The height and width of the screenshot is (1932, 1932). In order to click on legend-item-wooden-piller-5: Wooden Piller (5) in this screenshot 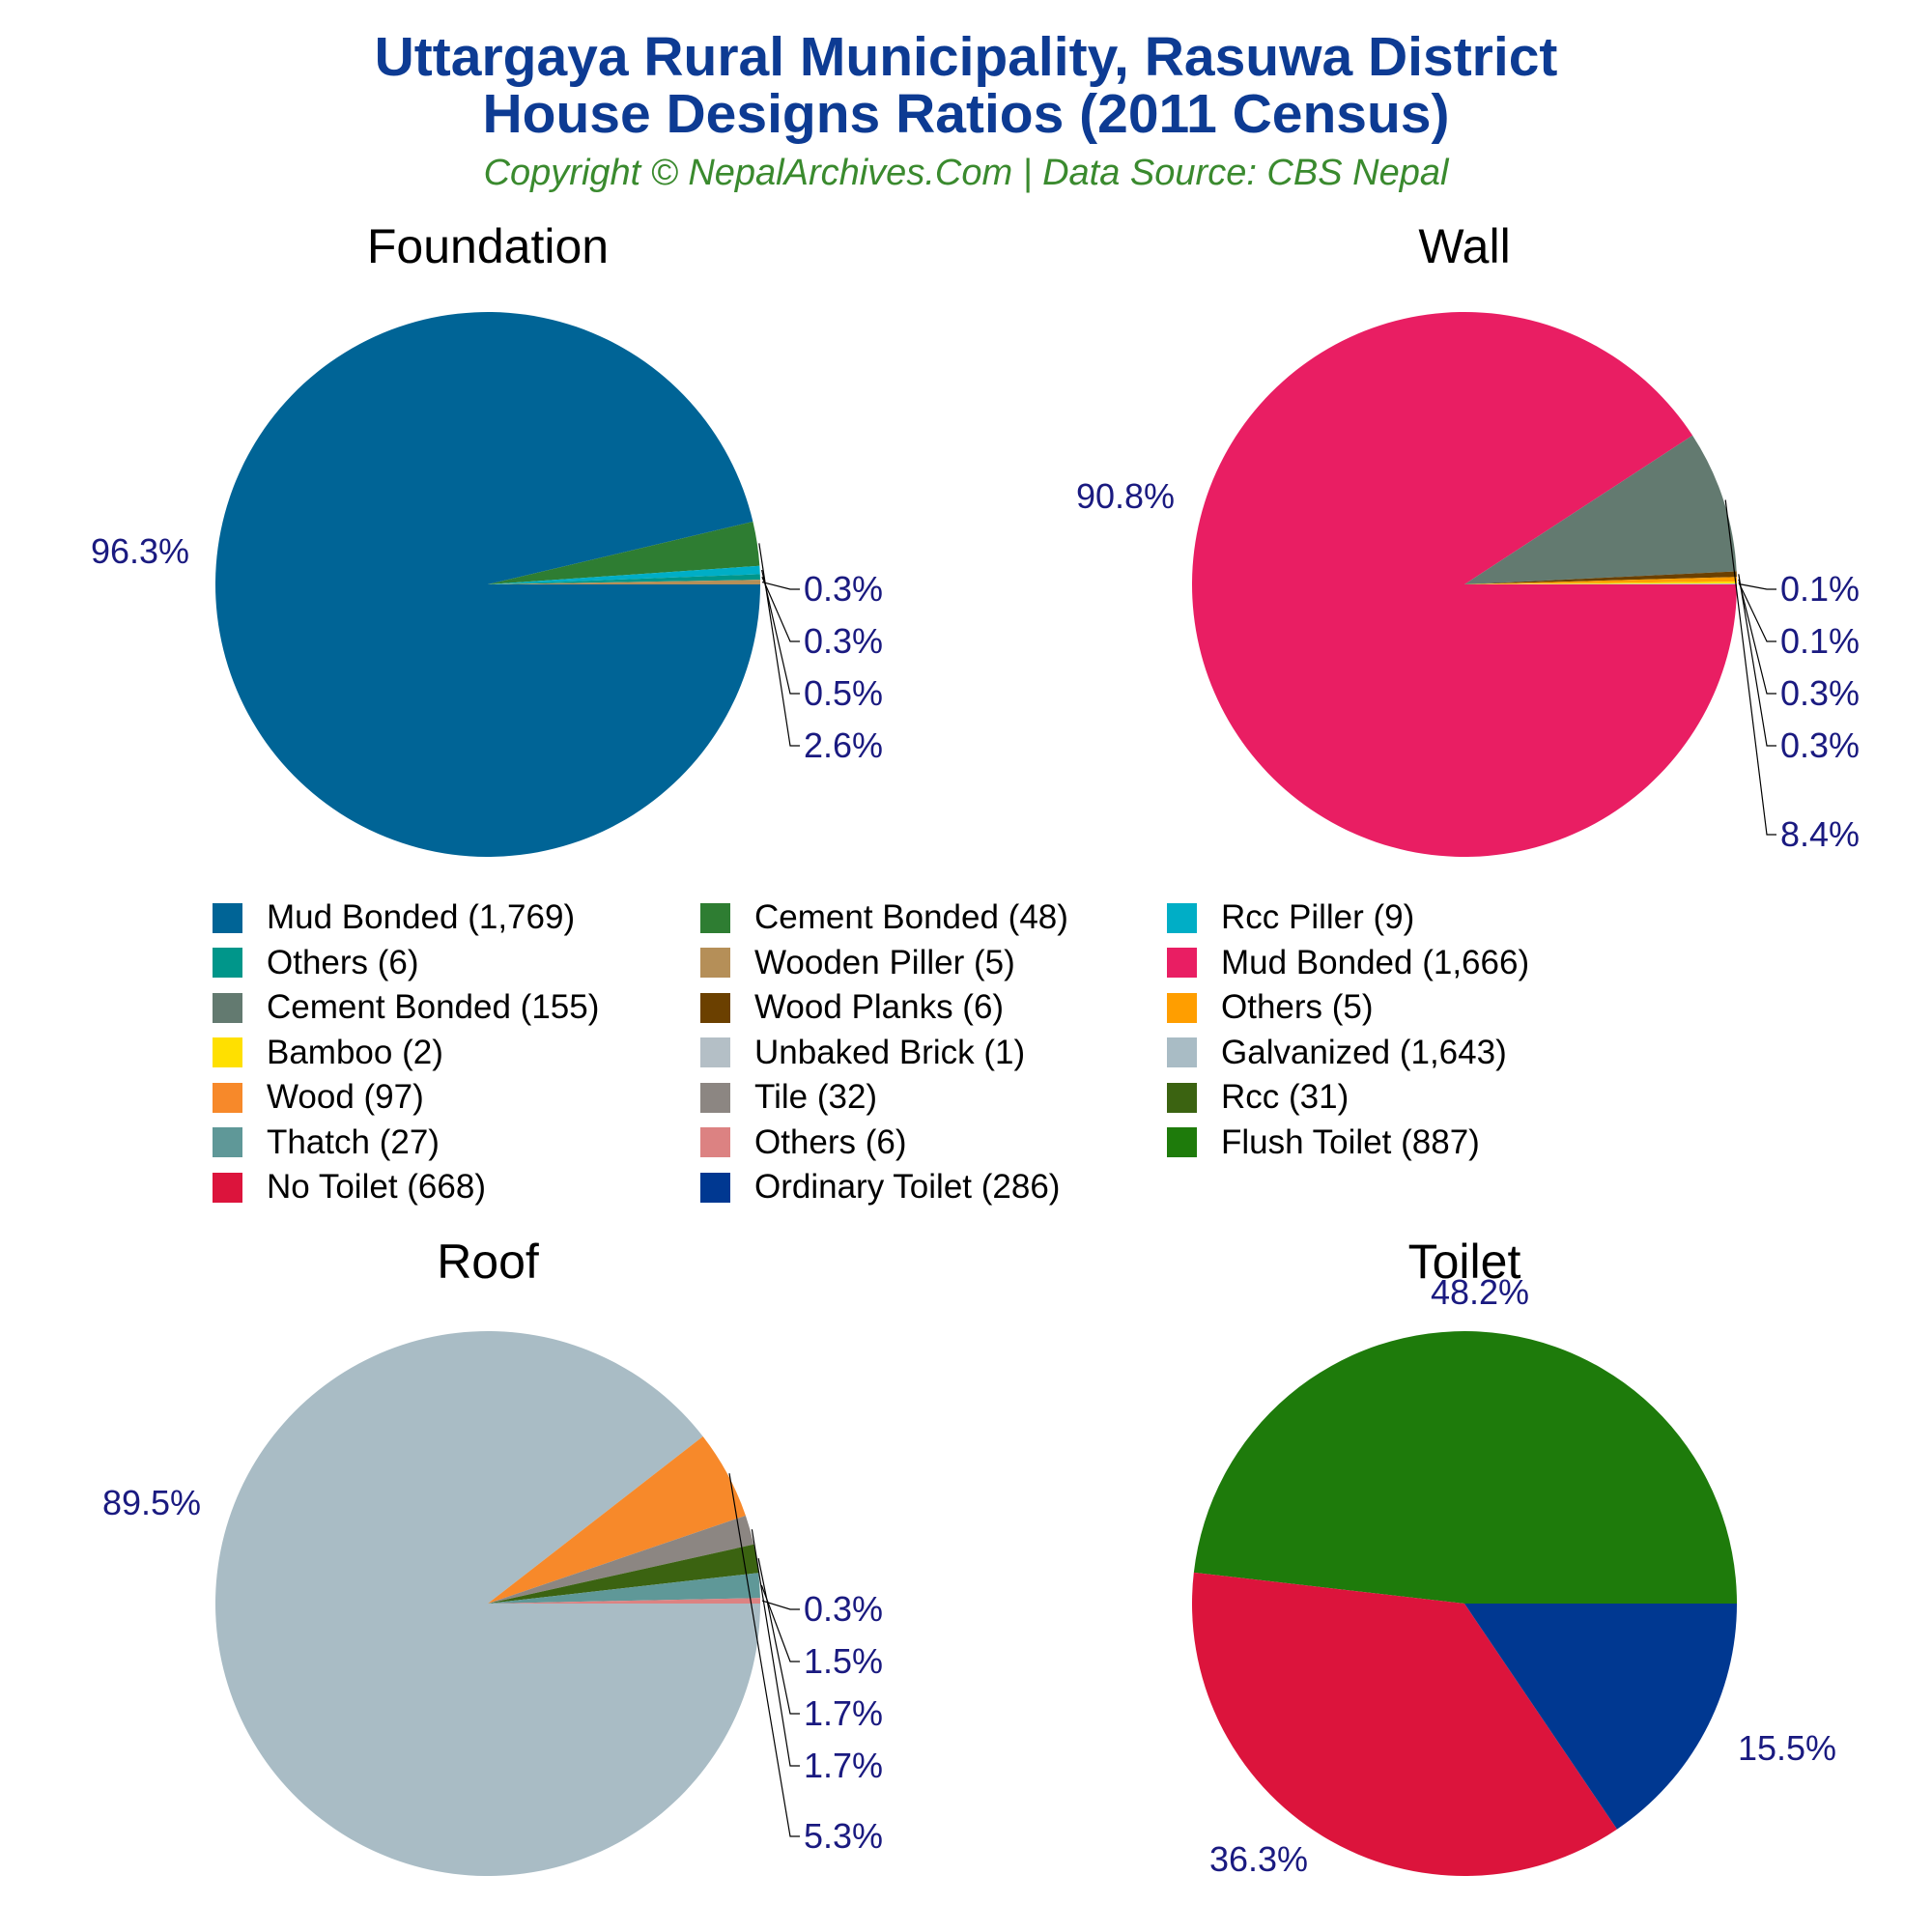, I will do `click(857, 963)`.